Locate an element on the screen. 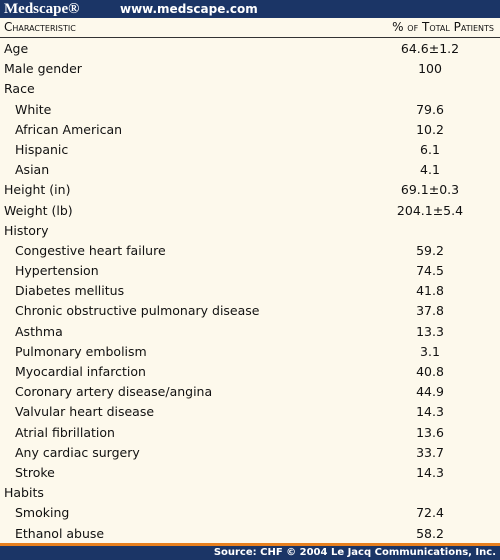 This screenshot has width=500, height=560. row-label: Height (in) is located at coordinates (37, 190).